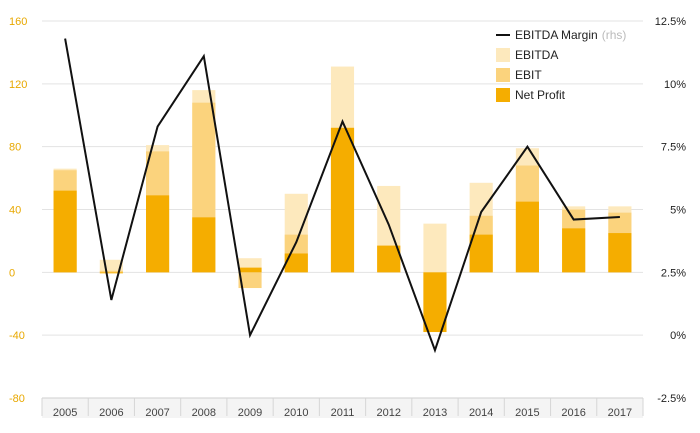  What do you see at coordinates (204, 413) in the screenshot?
I see `x-tick-label: 2008` at bounding box center [204, 413].